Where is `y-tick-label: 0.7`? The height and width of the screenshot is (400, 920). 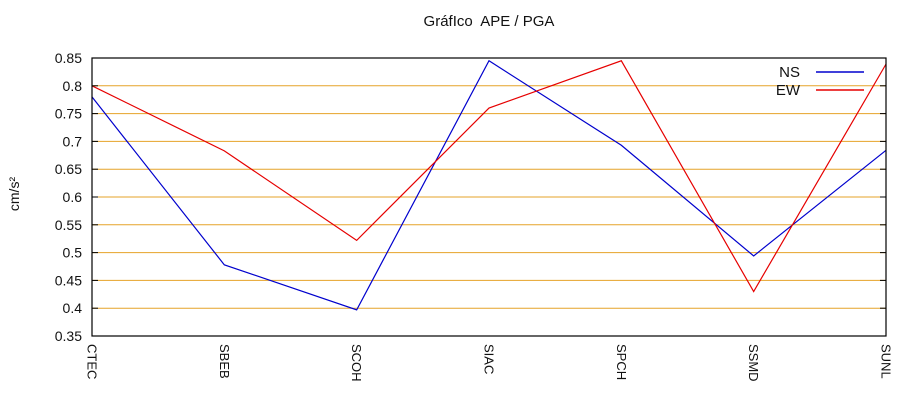 y-tick-label: 0.7 is located at coordinates (73, 141).